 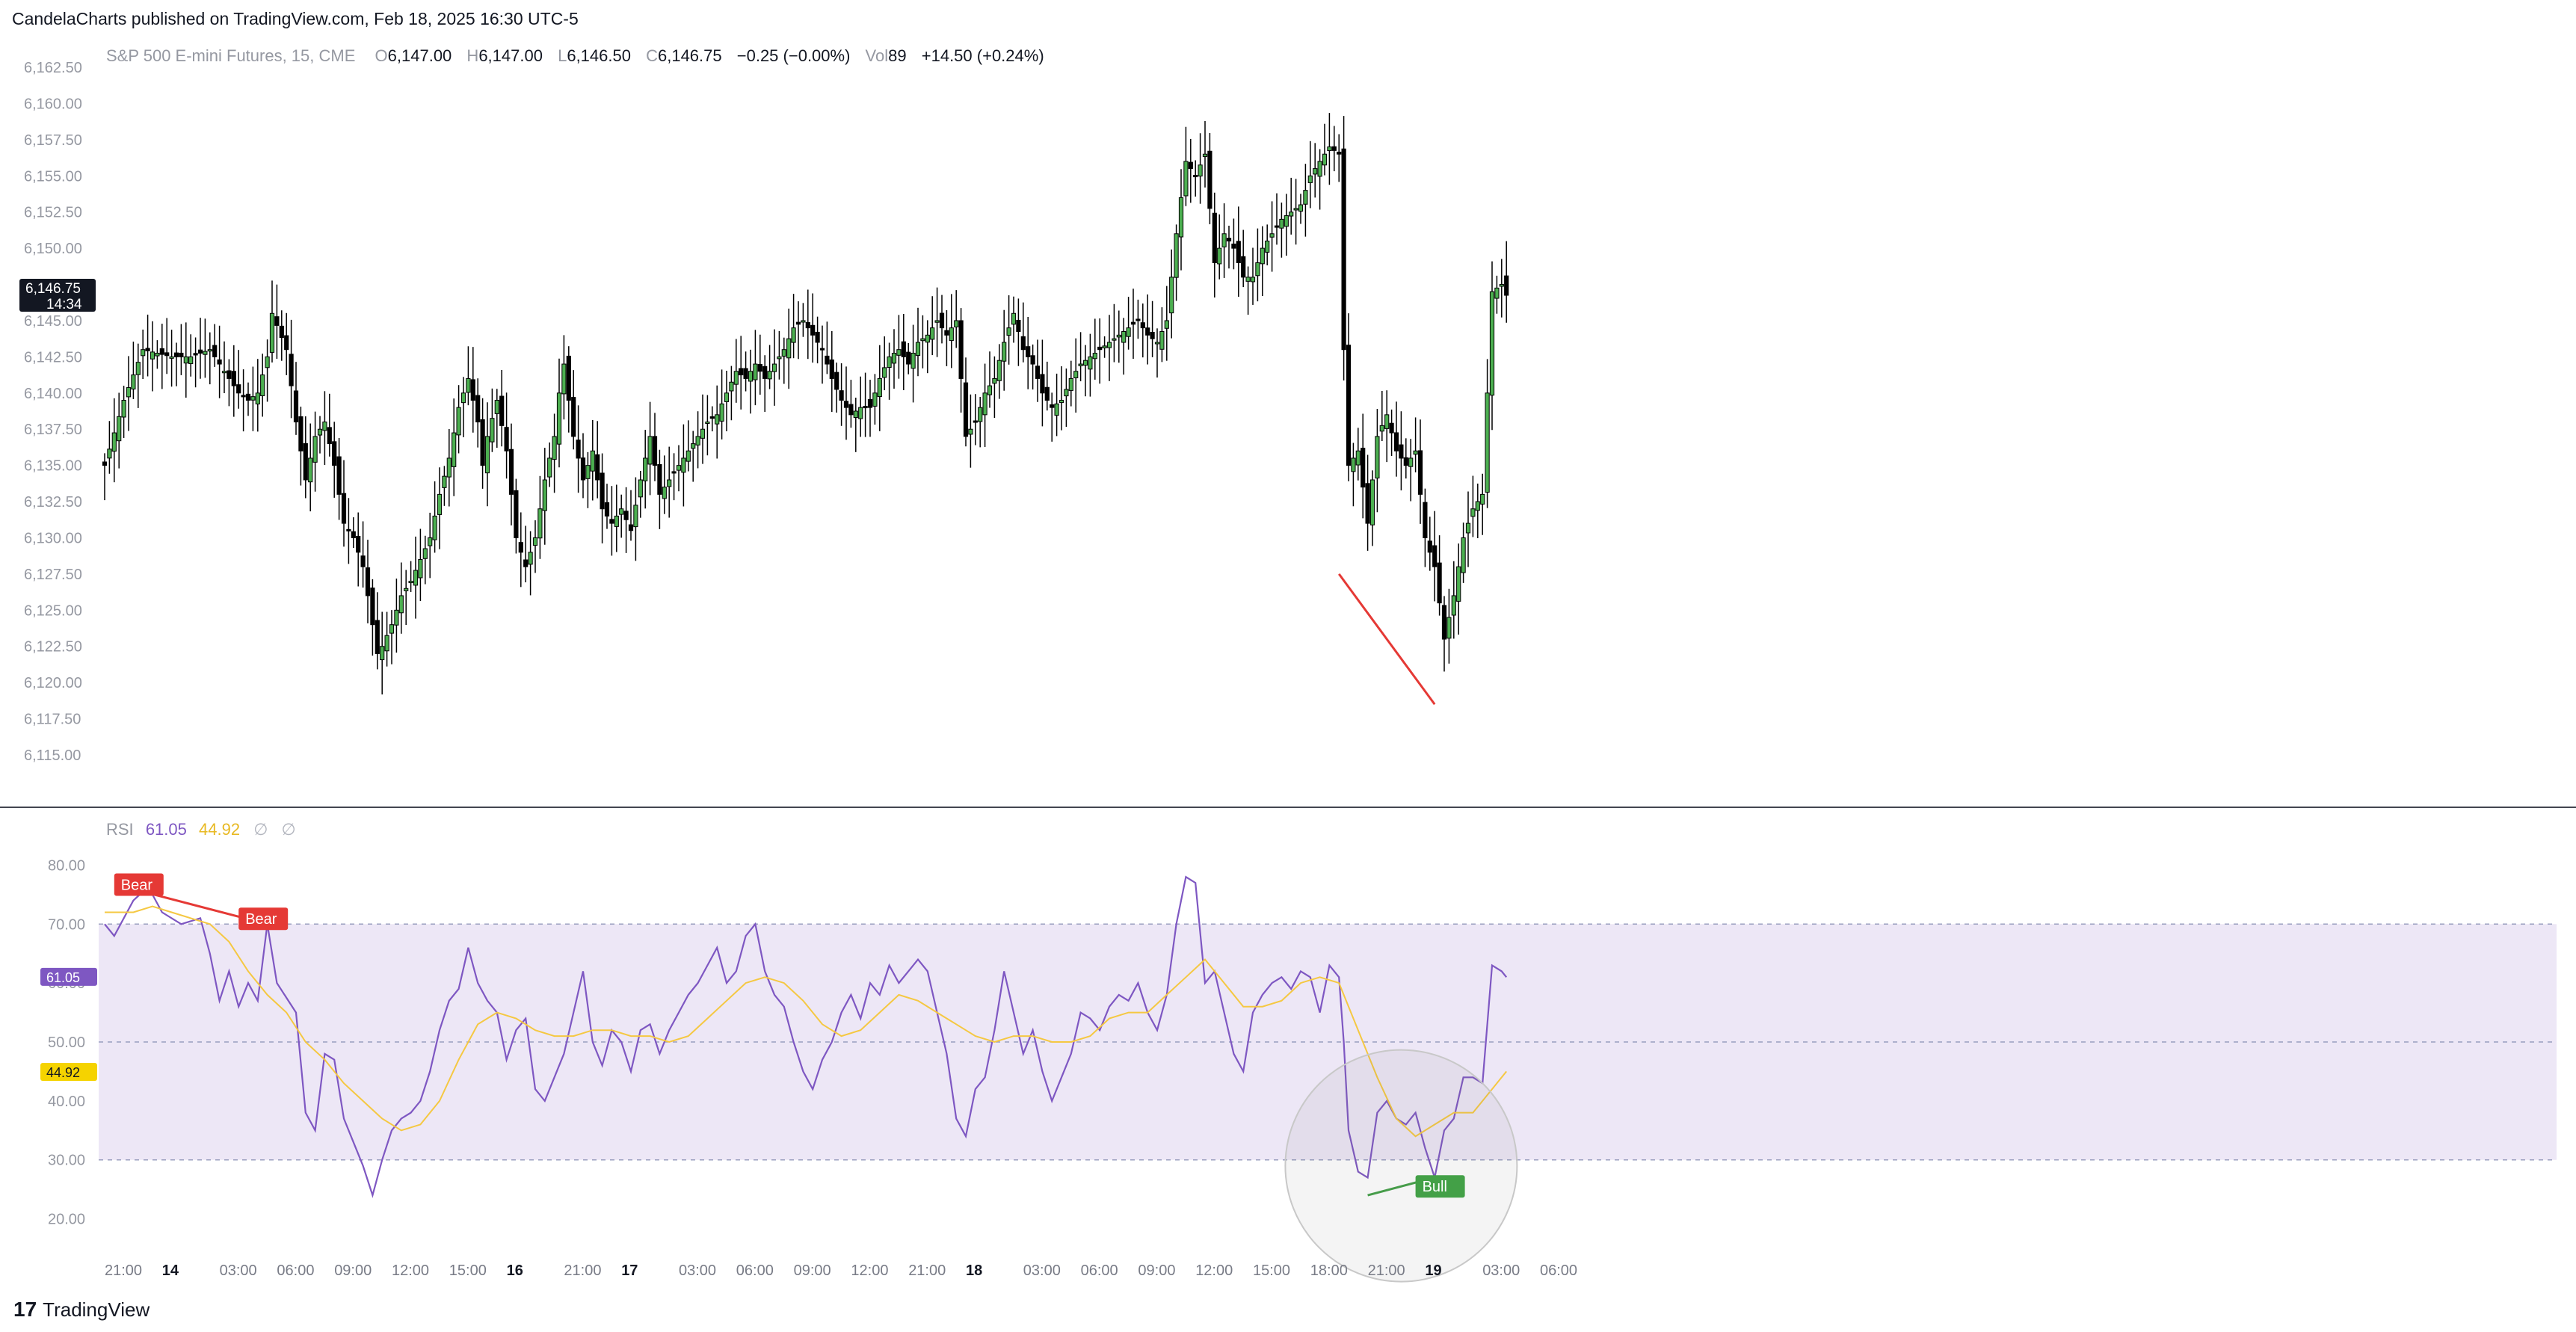 What do you see at coordinates (353, 1271) in the screenshot?
I see `time-axis-label: 09:00` at bounding box center [353, 1271].